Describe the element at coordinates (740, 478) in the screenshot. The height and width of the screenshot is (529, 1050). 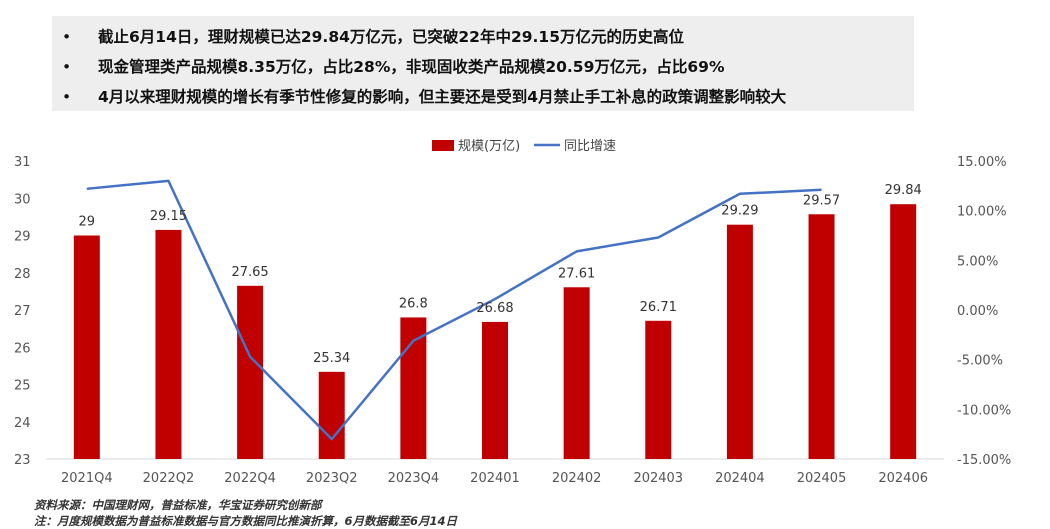
I see `x-tick-label: 202404` at that location.